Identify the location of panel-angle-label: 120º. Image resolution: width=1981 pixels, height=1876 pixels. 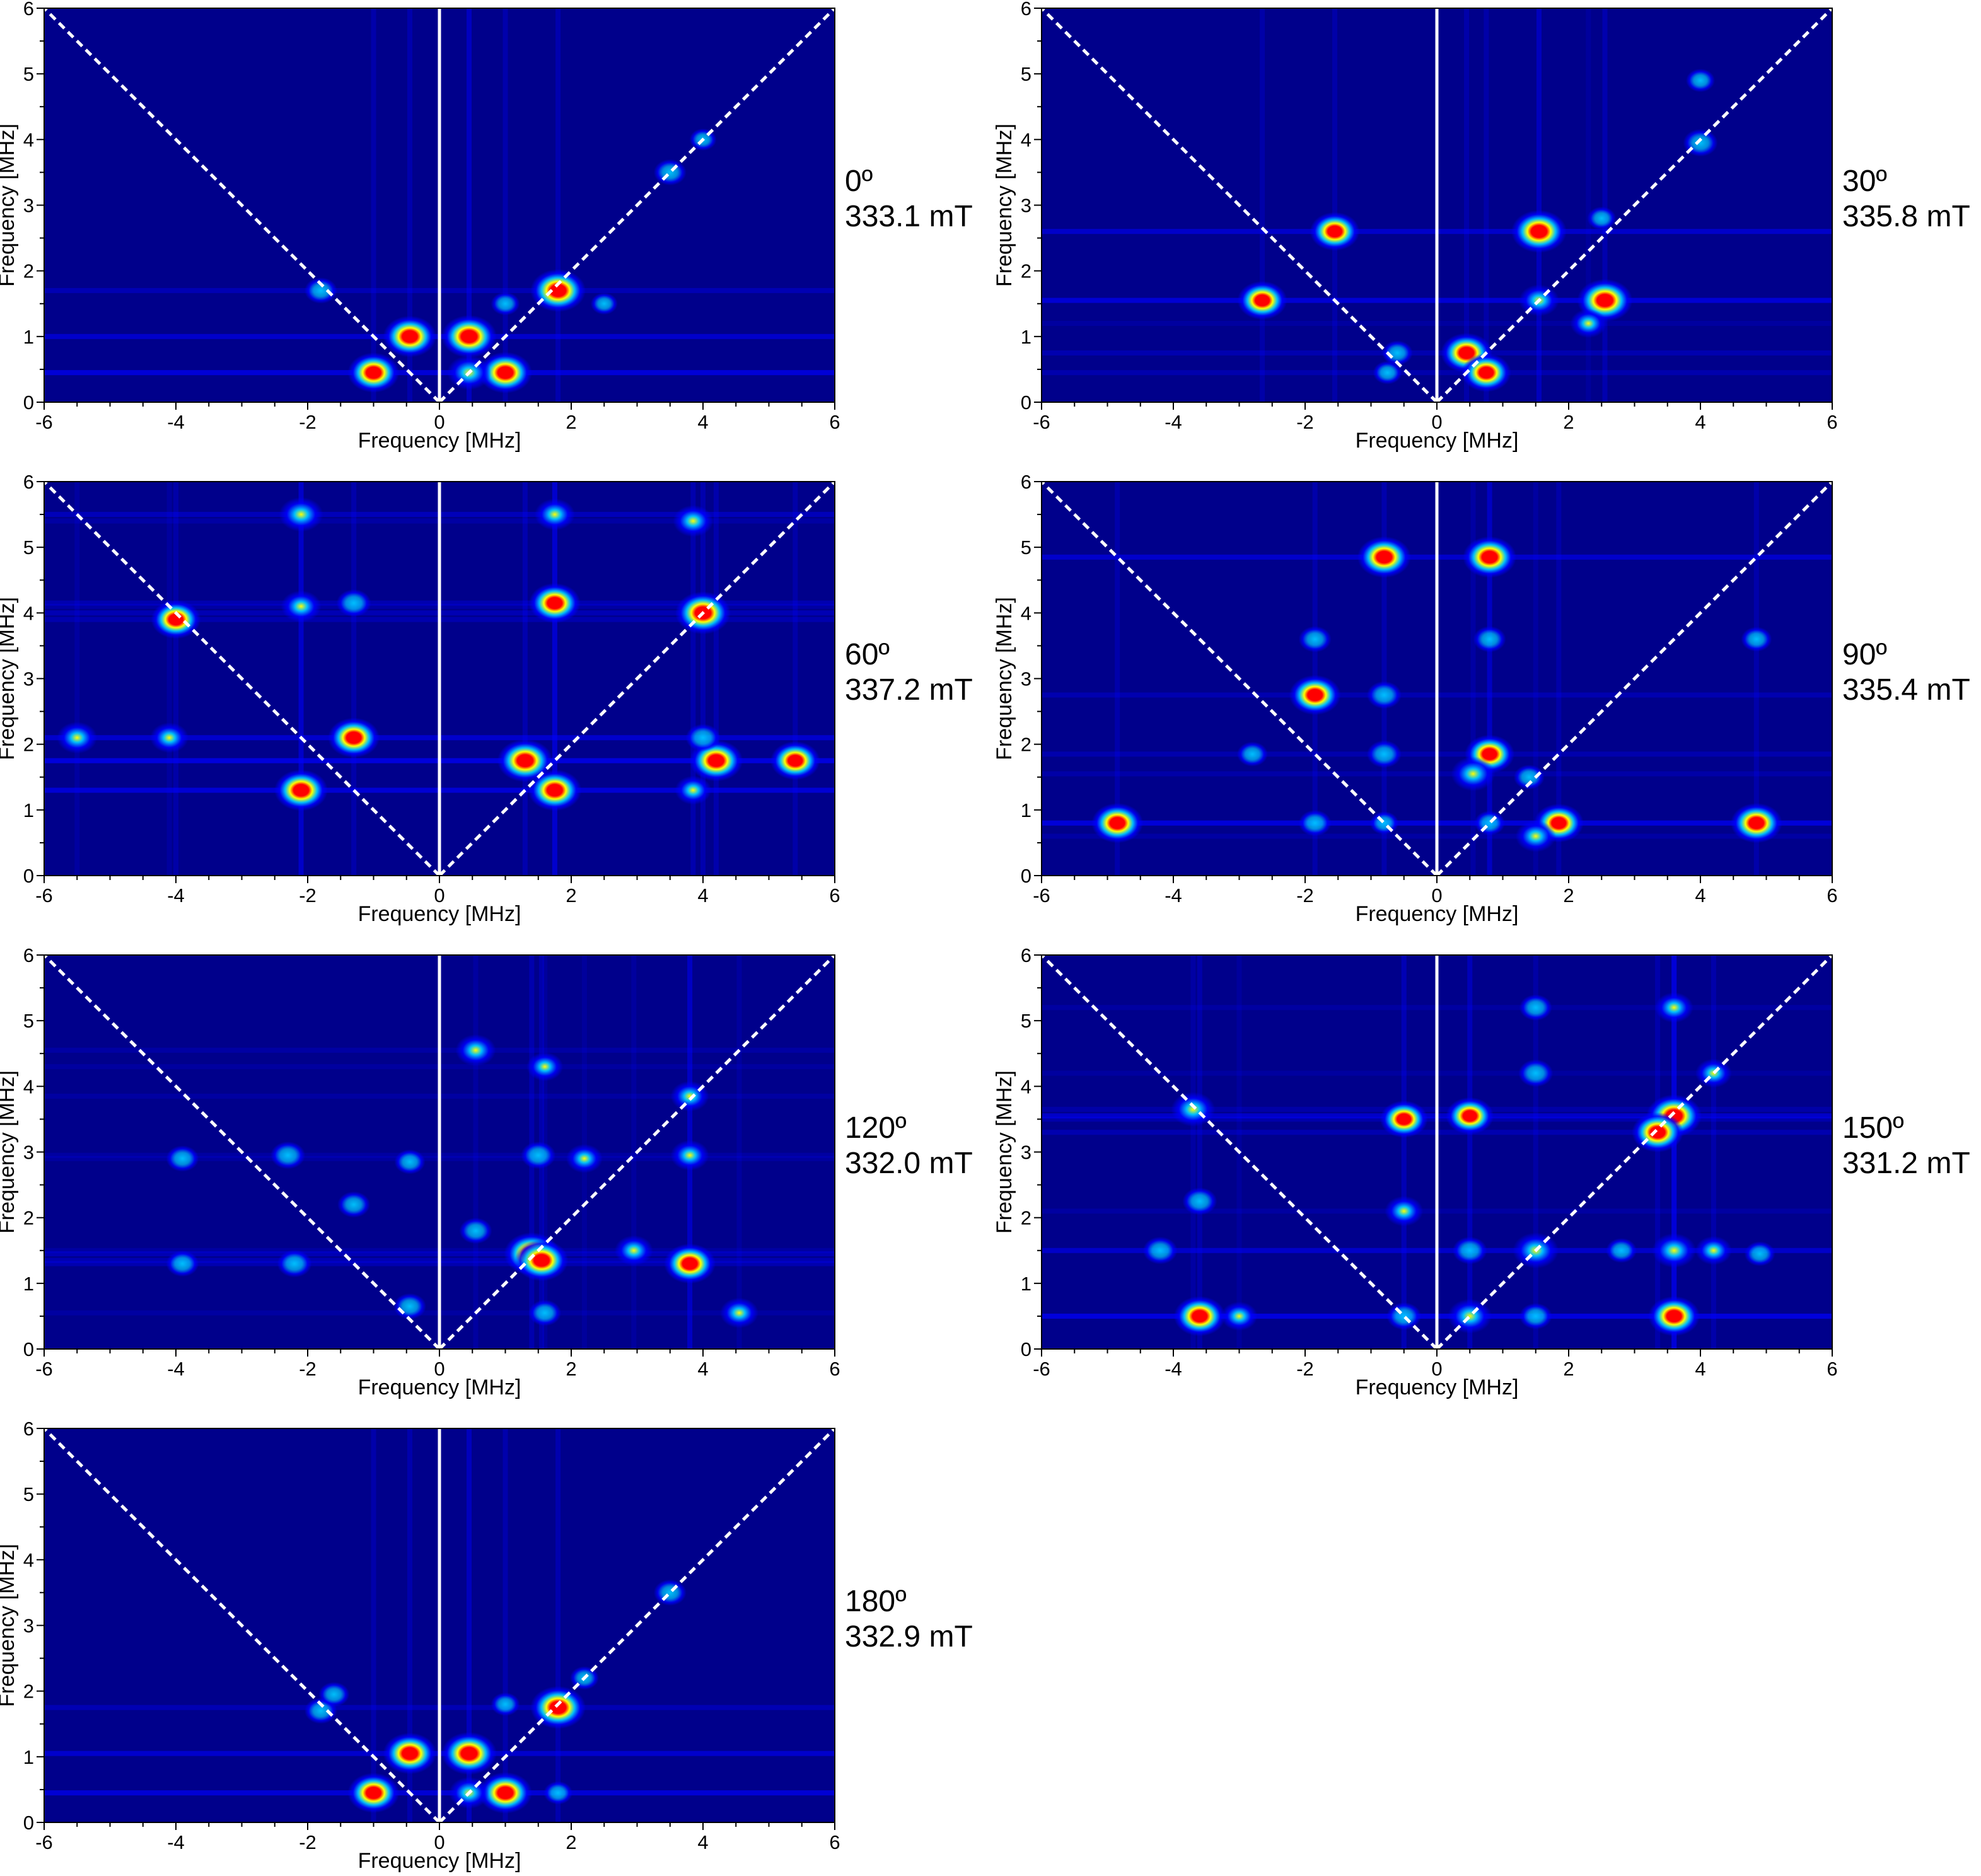
(876, 1128).